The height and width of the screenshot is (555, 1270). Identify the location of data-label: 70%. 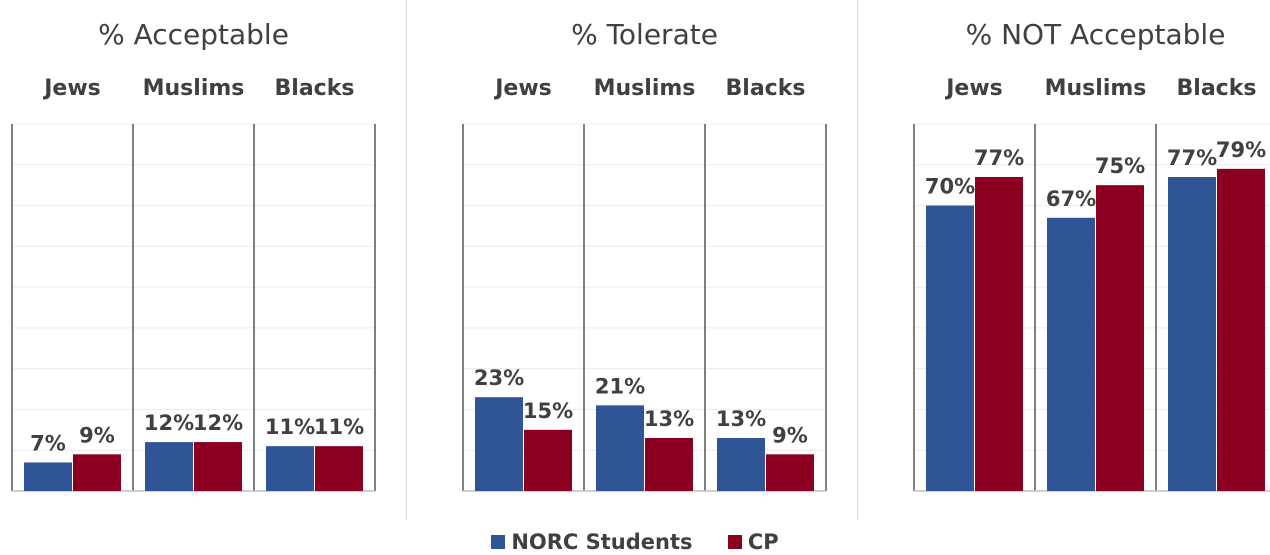
(950, 187).